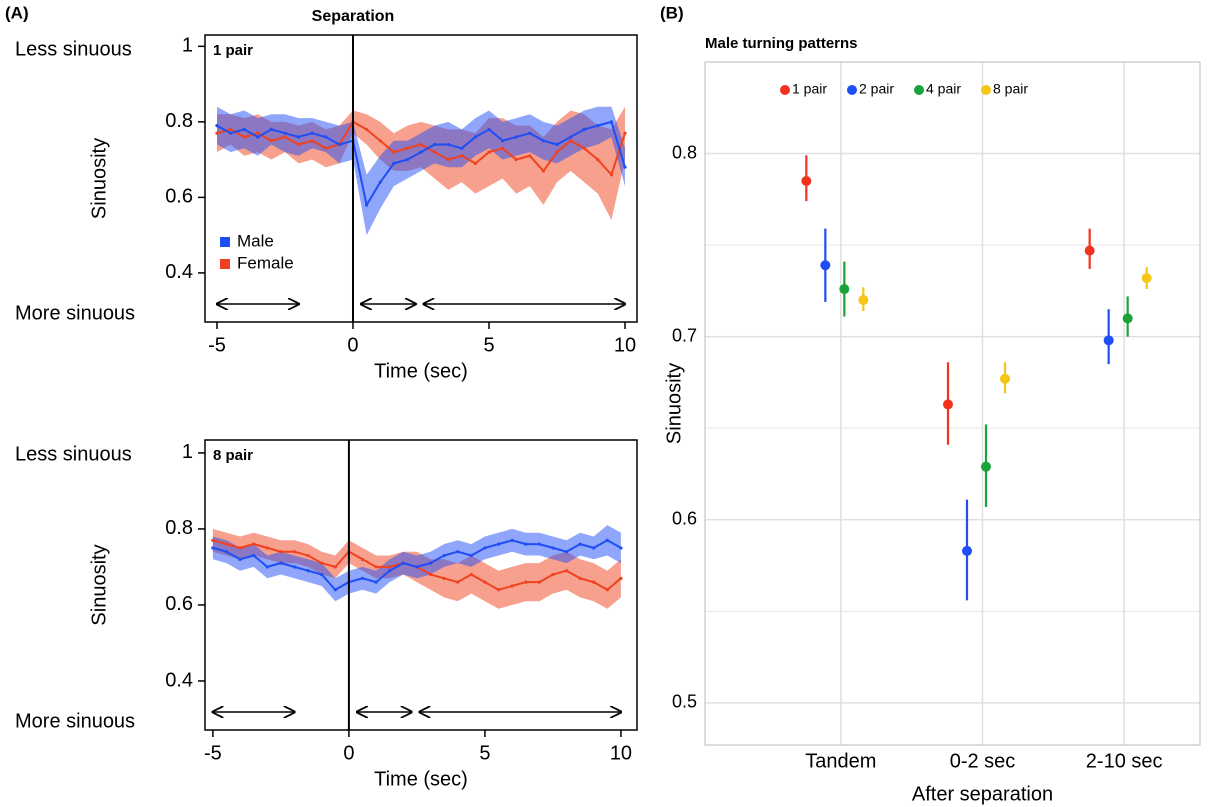  I want to click on error-band, so click(416, 563).